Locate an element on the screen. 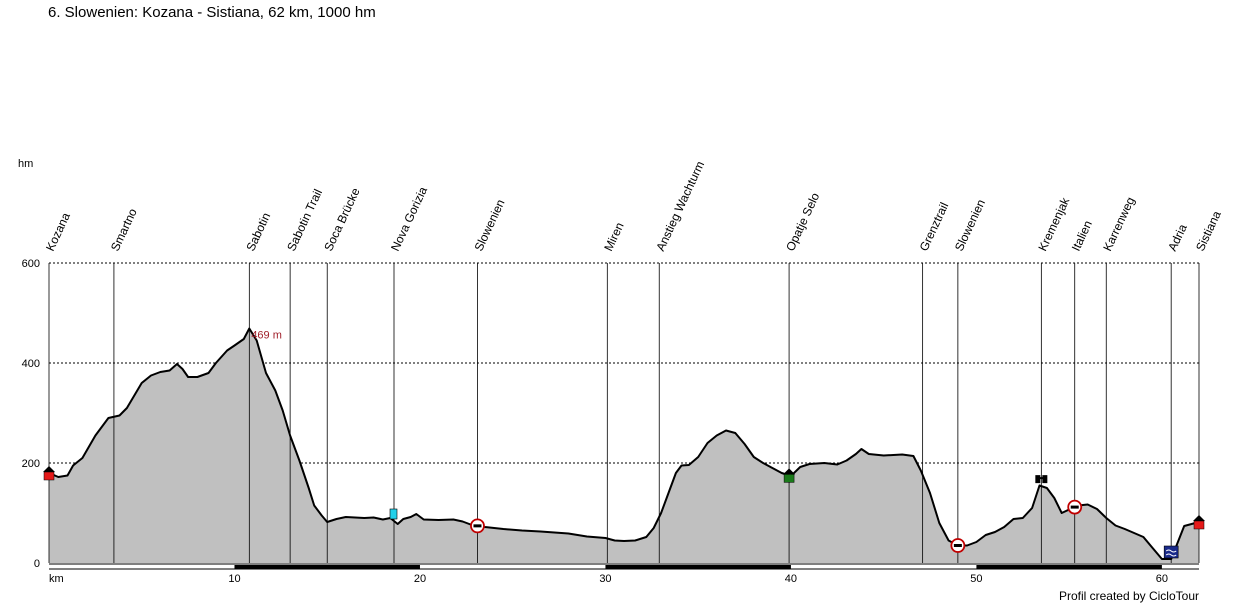 Image resolution: width=1248 pixels, height=603 pixels. waypoint-label: Sabotin Trail is located at coordinates (304, 220).